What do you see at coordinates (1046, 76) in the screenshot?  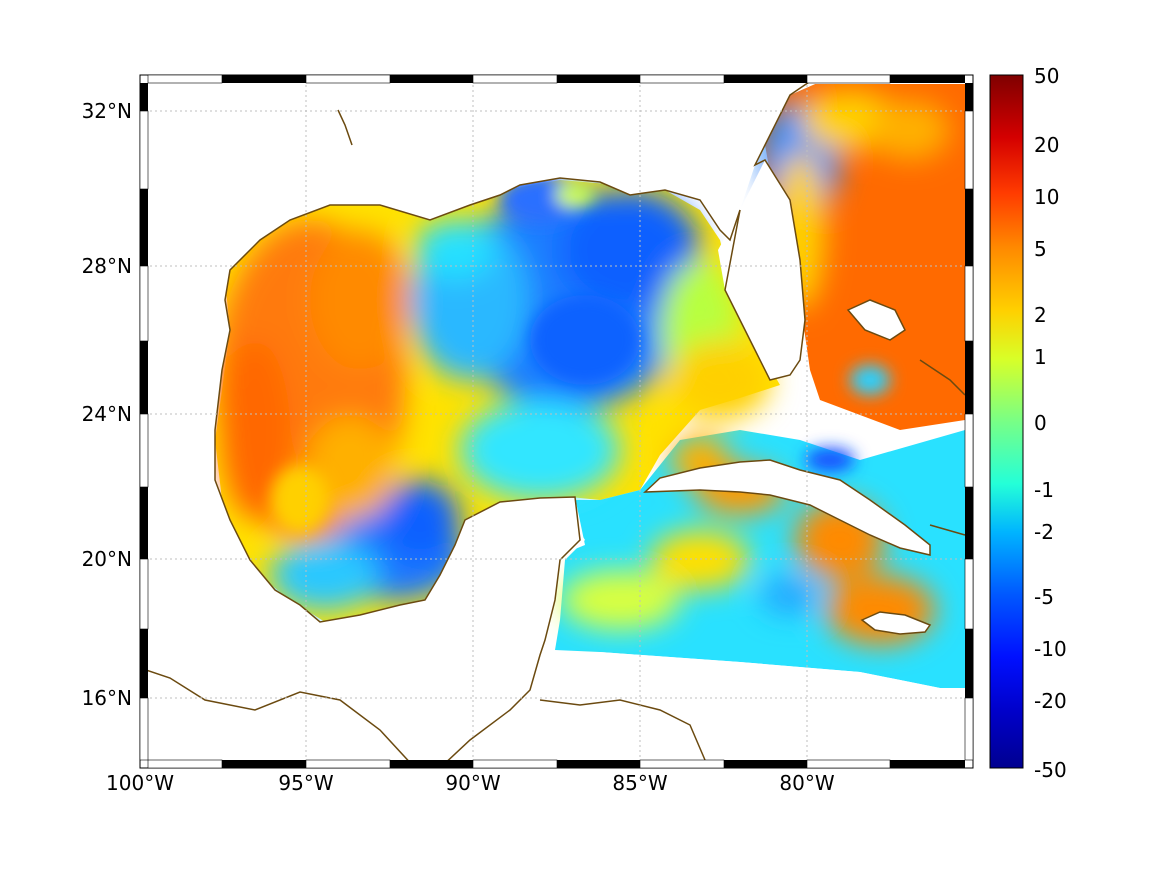 I see `colorbar-tick-50: 50` at bounding box center [1046, 76].